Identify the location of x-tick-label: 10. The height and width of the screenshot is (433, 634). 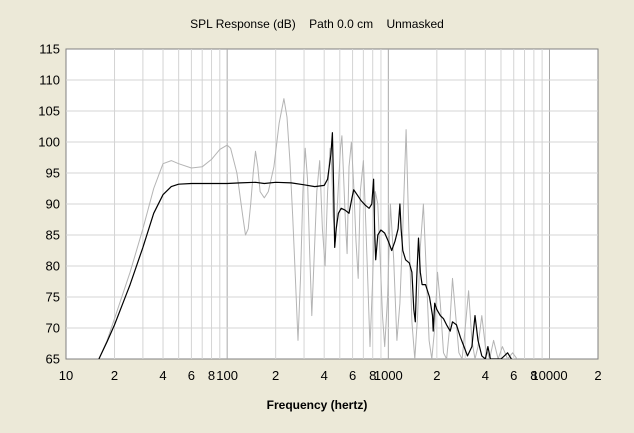
(66, 375).